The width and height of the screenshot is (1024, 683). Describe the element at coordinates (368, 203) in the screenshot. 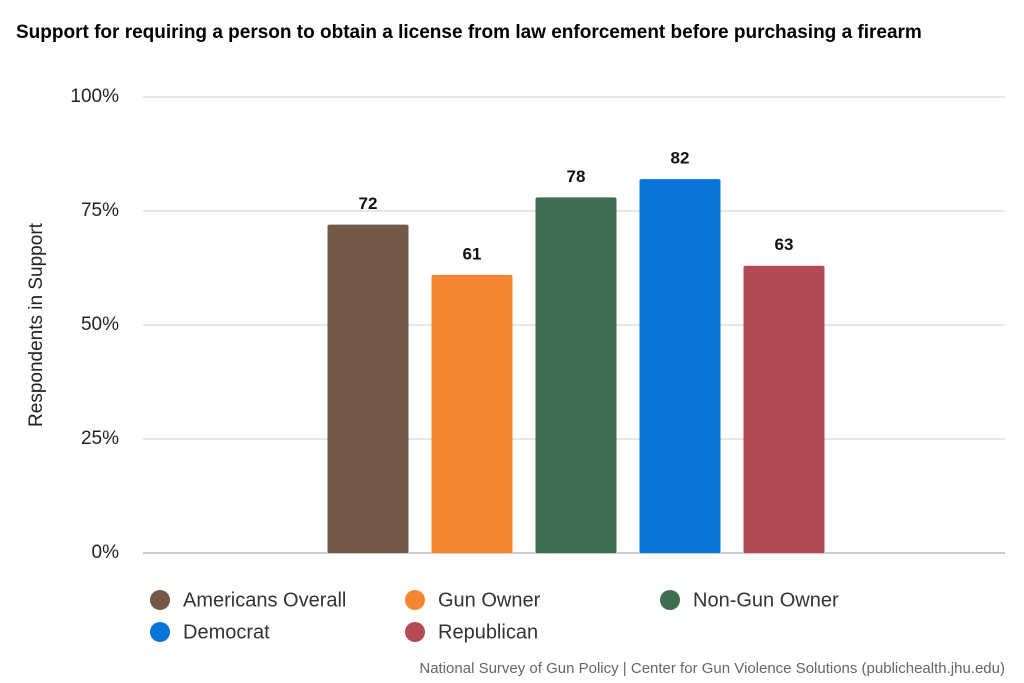

I see `data-label: 72` at that location.